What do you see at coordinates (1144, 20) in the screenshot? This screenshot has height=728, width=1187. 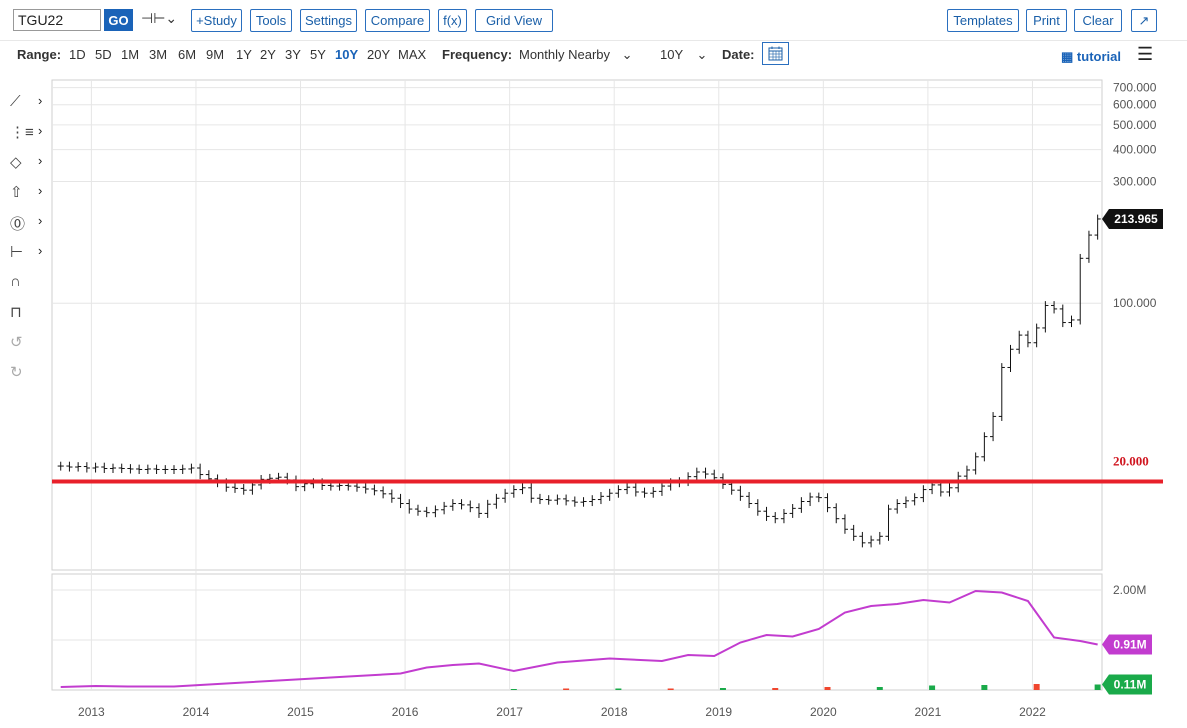 I see `expand-icon: ↗` at bounding box center [1144, 20].